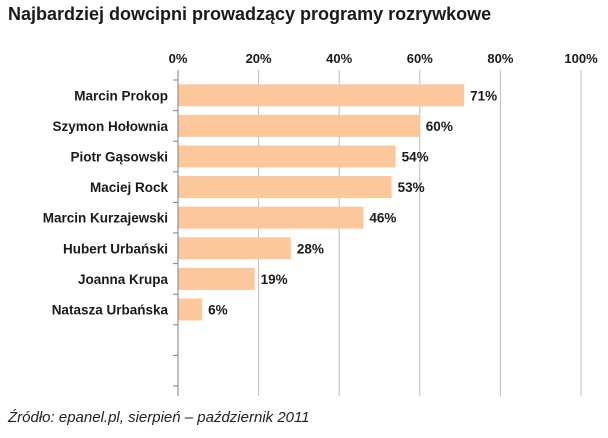 This screenshot has width=608, height=438. What do you see at coordinates (274, 279) in the screenshot?
I see `value-label-7: 19%` at bounding box center [274, 279].